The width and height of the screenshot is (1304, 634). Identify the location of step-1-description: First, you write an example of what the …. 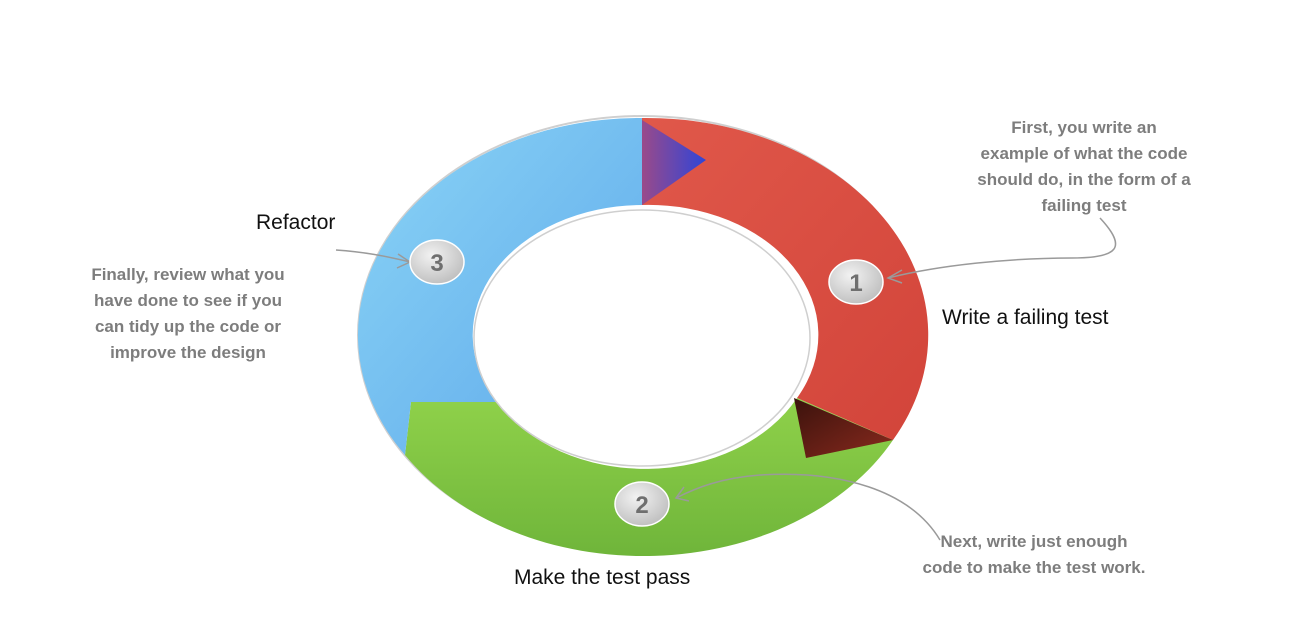
(1084, 166).